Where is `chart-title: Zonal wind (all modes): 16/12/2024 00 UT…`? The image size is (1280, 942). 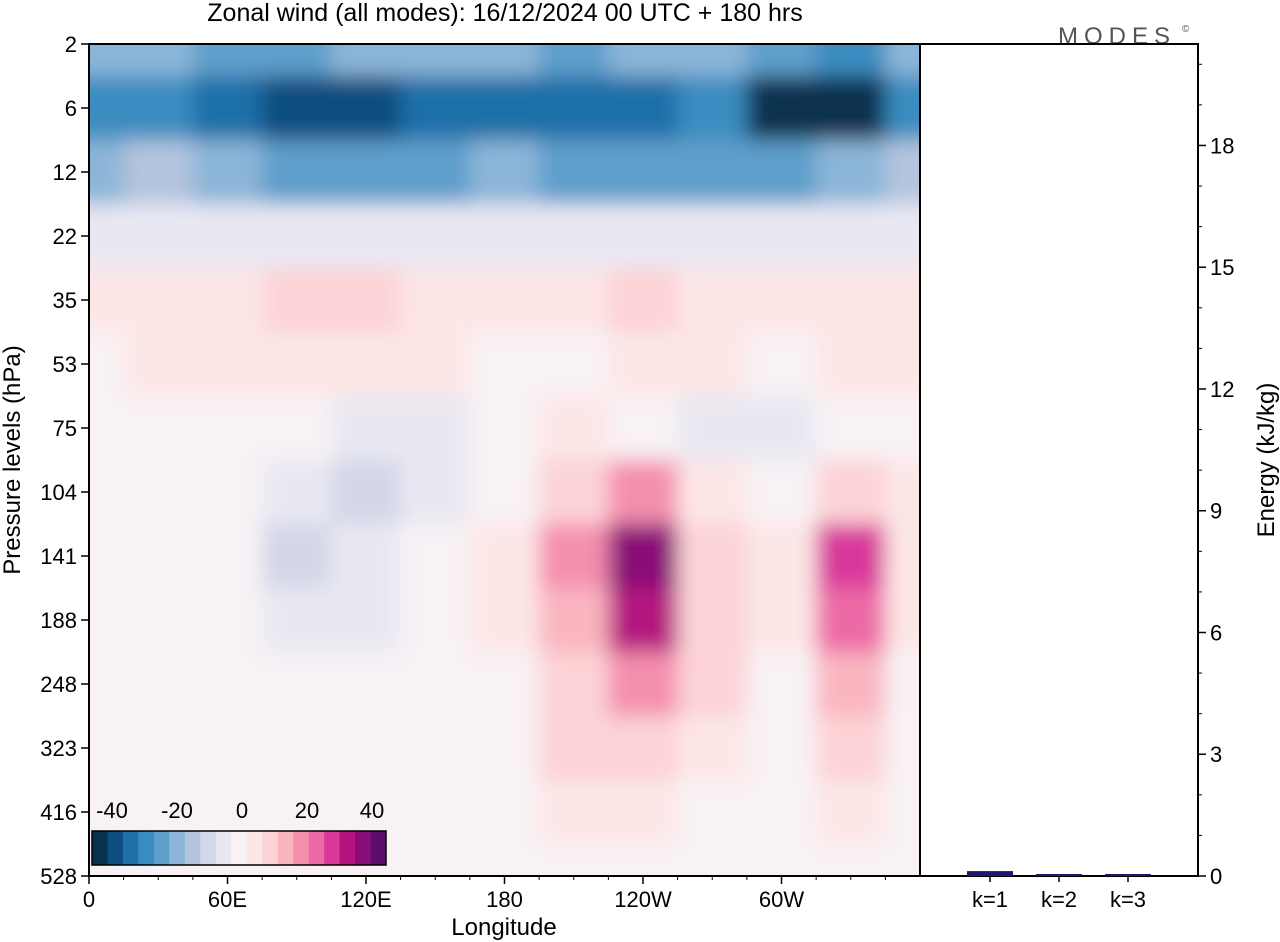
chart-title: Zonal wind (all modes): 16/12/2024 00 UT… is located at coordinates (504, 13).